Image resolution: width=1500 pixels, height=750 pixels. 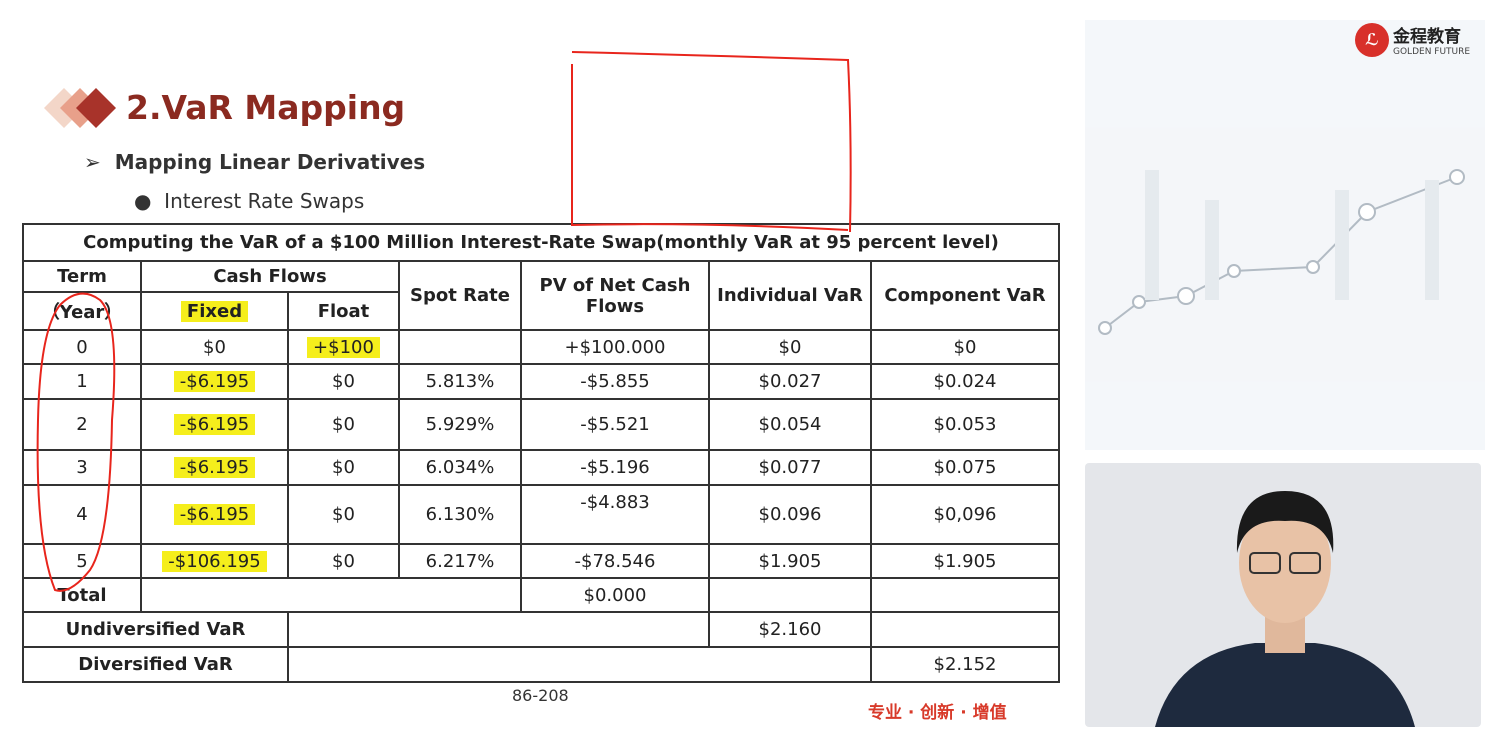 I want to click on header-float: Float, so click(x=343, y=311).